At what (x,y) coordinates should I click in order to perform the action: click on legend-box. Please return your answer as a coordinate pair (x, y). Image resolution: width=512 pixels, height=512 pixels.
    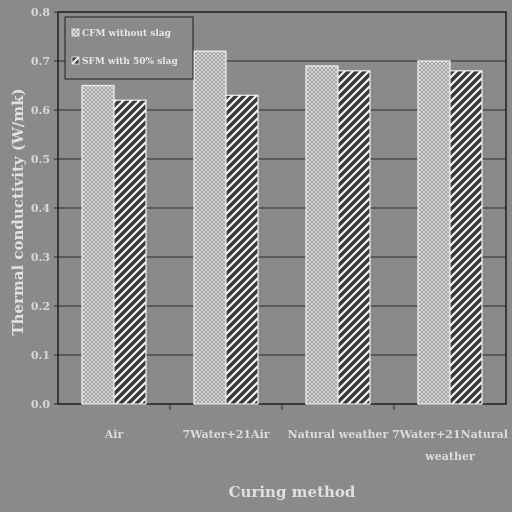
    Looking at the image, I should click on (129, 48).